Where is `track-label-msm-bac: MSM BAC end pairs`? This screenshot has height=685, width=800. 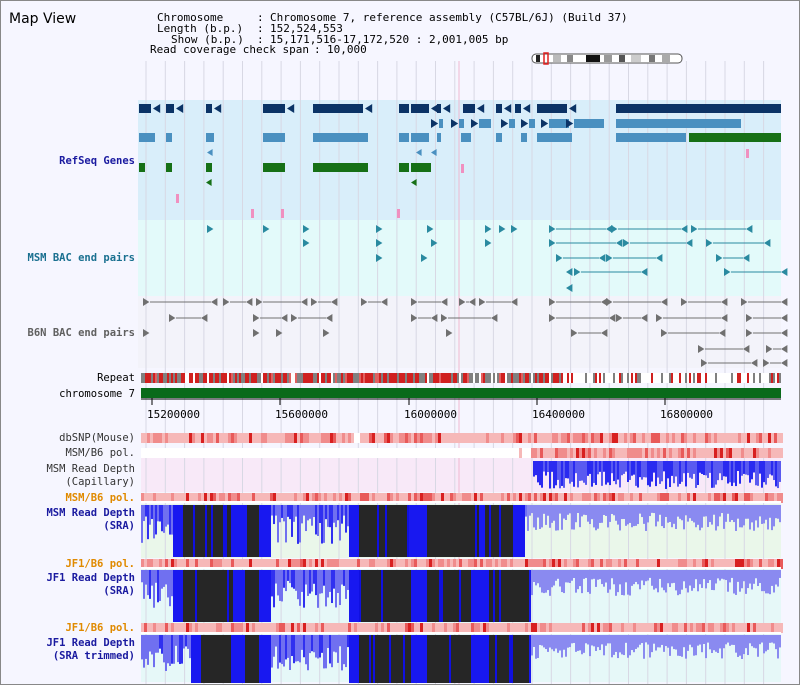
track-label-msm-bac: MSM BAC end pairs is located at coordinates (81, 258).